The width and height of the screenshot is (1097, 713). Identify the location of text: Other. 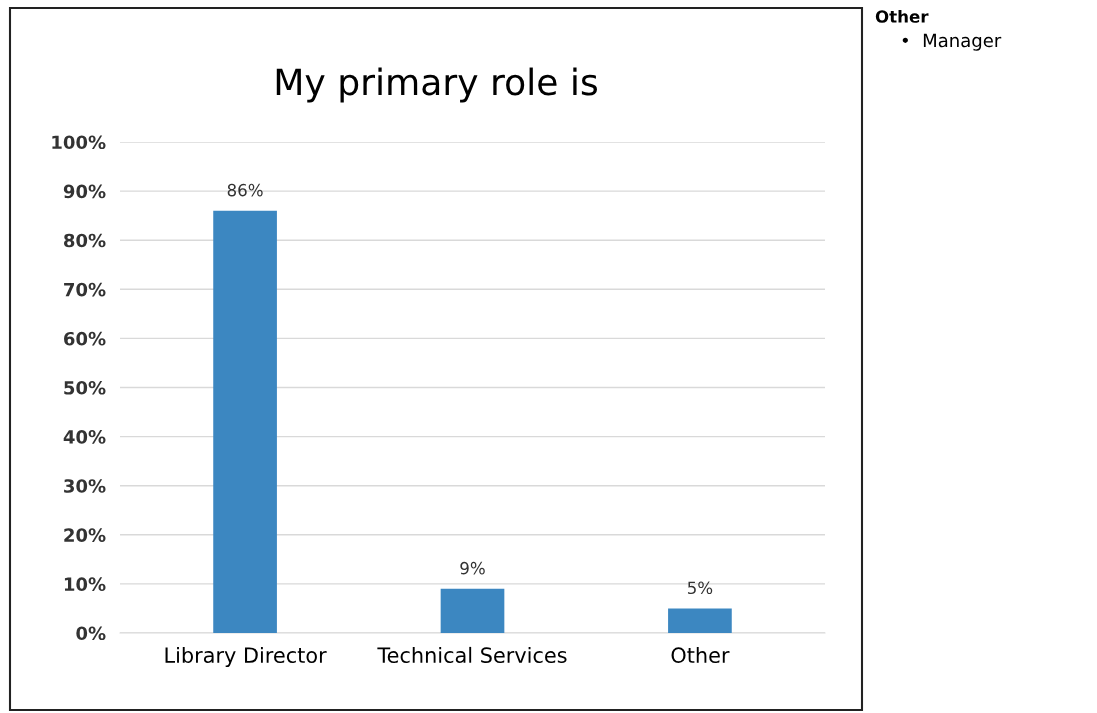
(902, 16).